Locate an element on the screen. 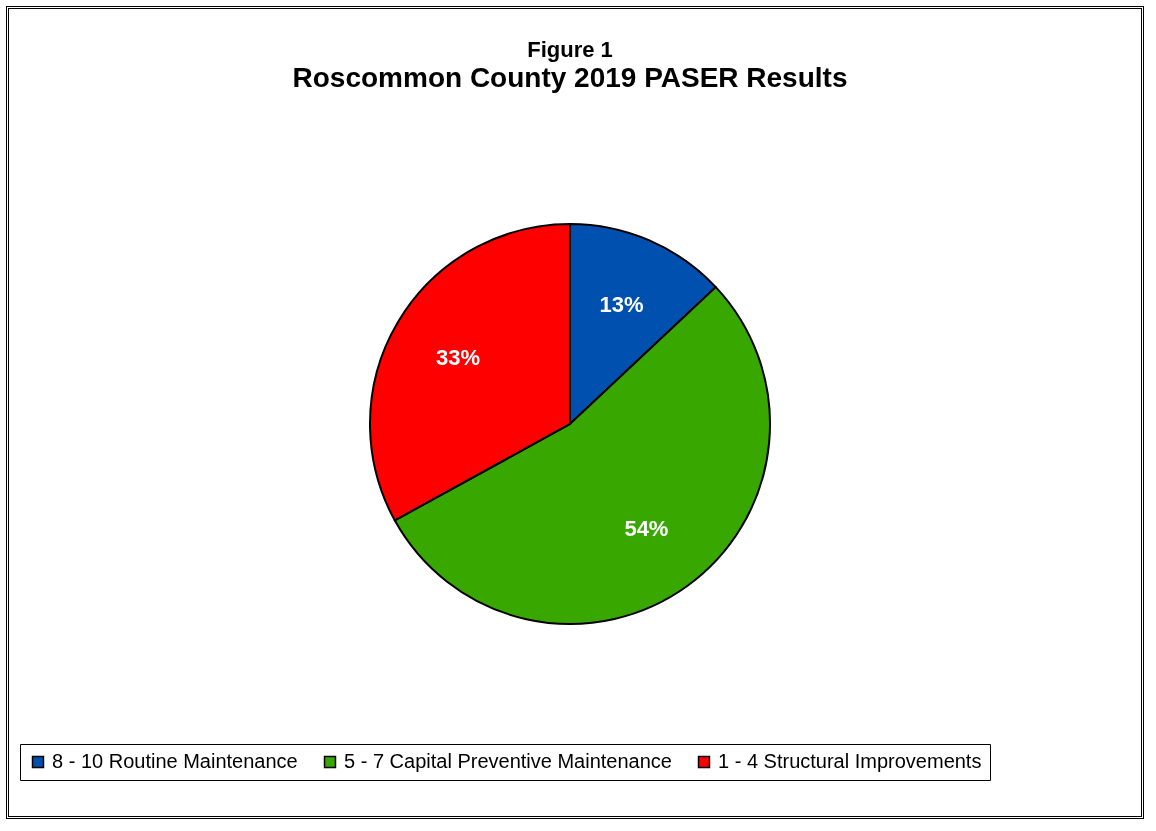  legend-label: 1 - 4 Structural Improvements is located at coordinates (850, 761).